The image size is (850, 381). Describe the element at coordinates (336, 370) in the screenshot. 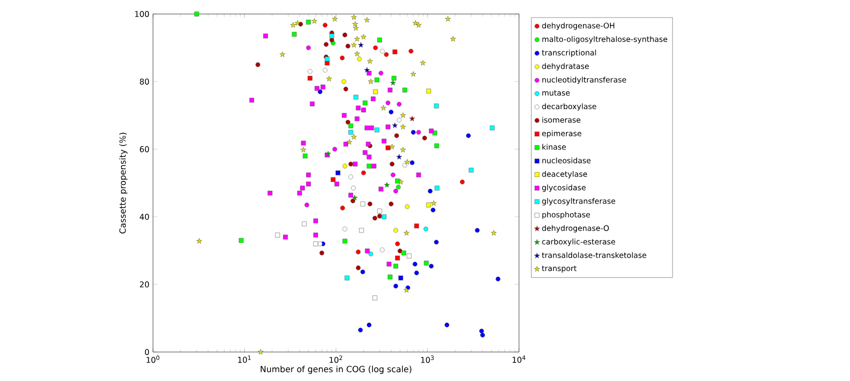

I see `x-axis-title: Number of genes in COG (log scale)` at that location.